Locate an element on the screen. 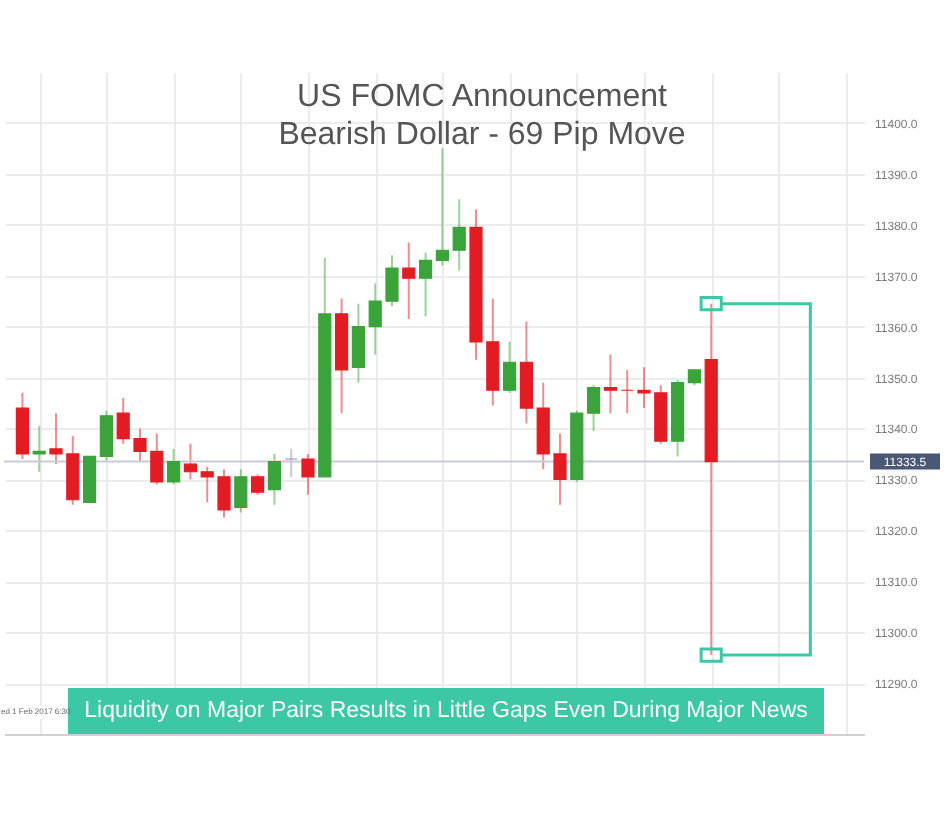 The image size is (948, 814). candlestick is located at coordinates (90, 479).